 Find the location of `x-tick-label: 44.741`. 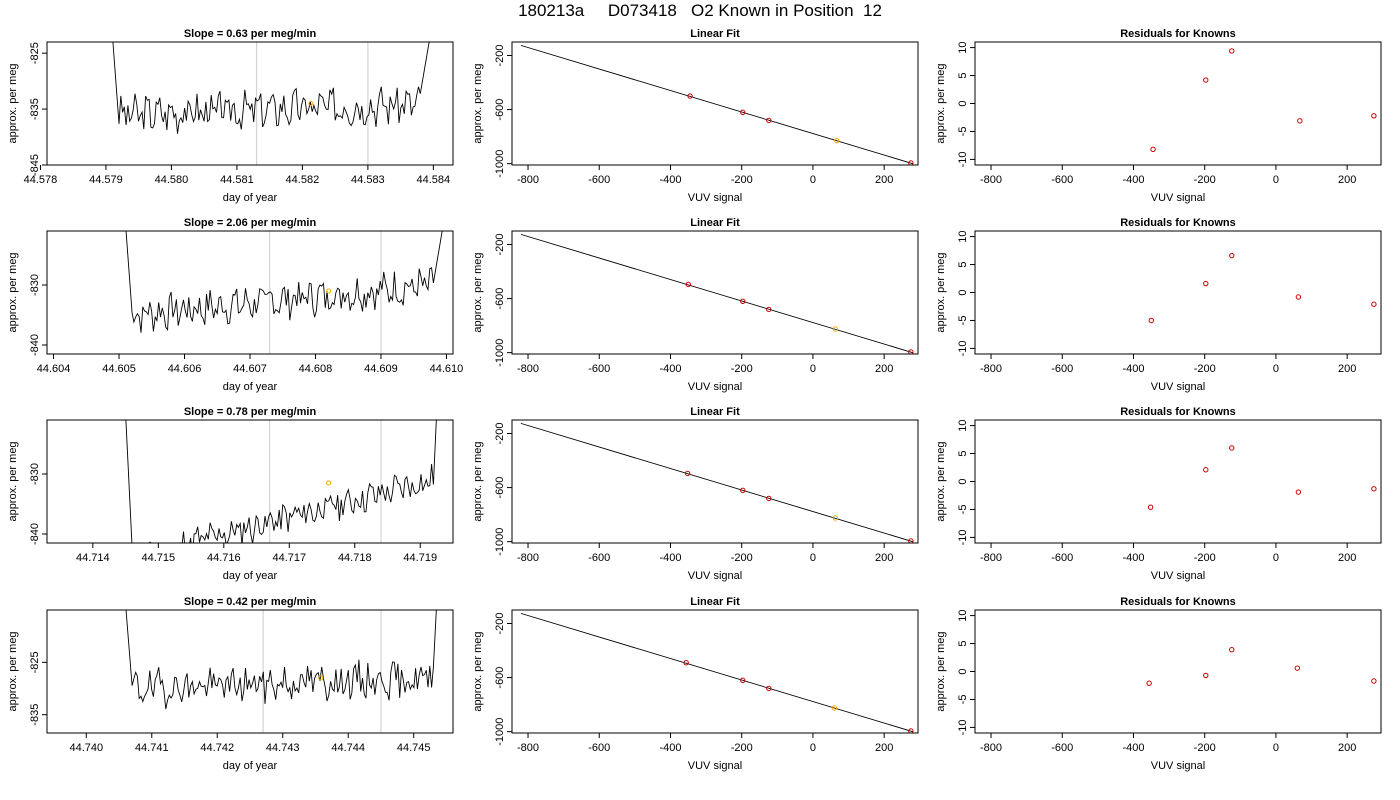

x-tick-label: 44.741 is located at coordinates (152, 748).